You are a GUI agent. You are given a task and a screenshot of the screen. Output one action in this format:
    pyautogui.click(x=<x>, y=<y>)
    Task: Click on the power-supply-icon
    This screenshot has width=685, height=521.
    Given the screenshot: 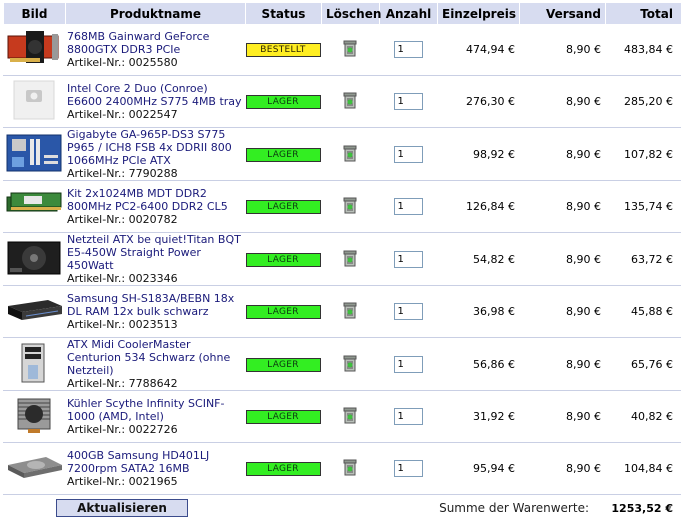 What is the action you would take?
    pyautogui.click(x=34, y=258)
    